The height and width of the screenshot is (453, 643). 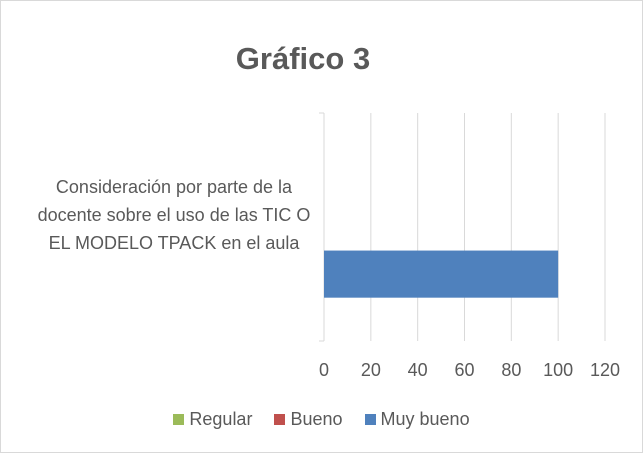 I want to click on bar, so click(x=441, y=274).